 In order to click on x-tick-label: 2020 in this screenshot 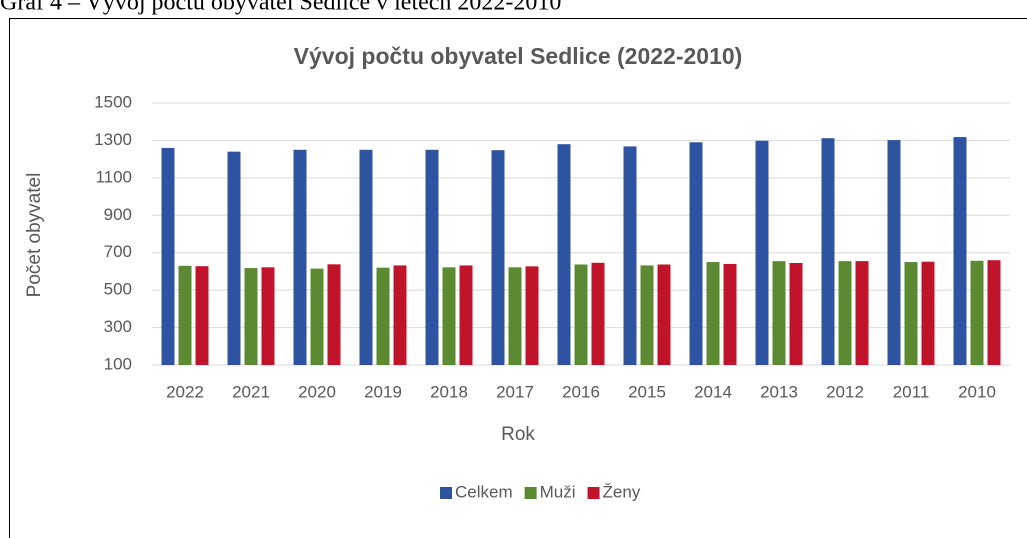, I will do `click(317, 391)`.